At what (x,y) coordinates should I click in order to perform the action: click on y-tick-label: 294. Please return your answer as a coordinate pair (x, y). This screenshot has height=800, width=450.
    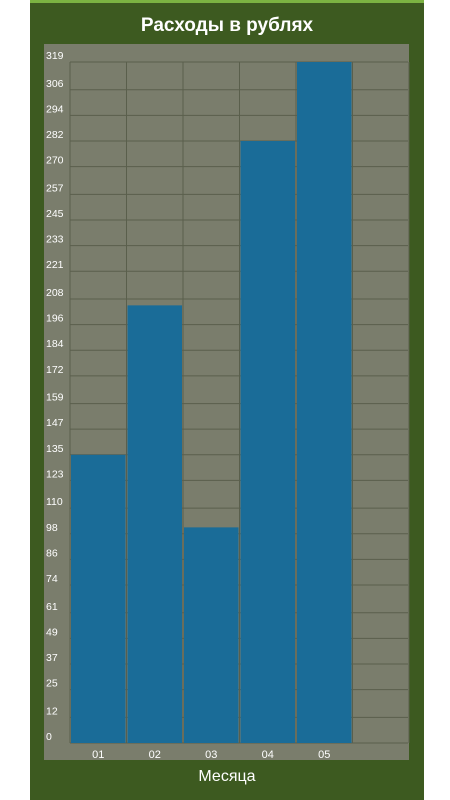
    Looking at the image, I should click on (55, 109).